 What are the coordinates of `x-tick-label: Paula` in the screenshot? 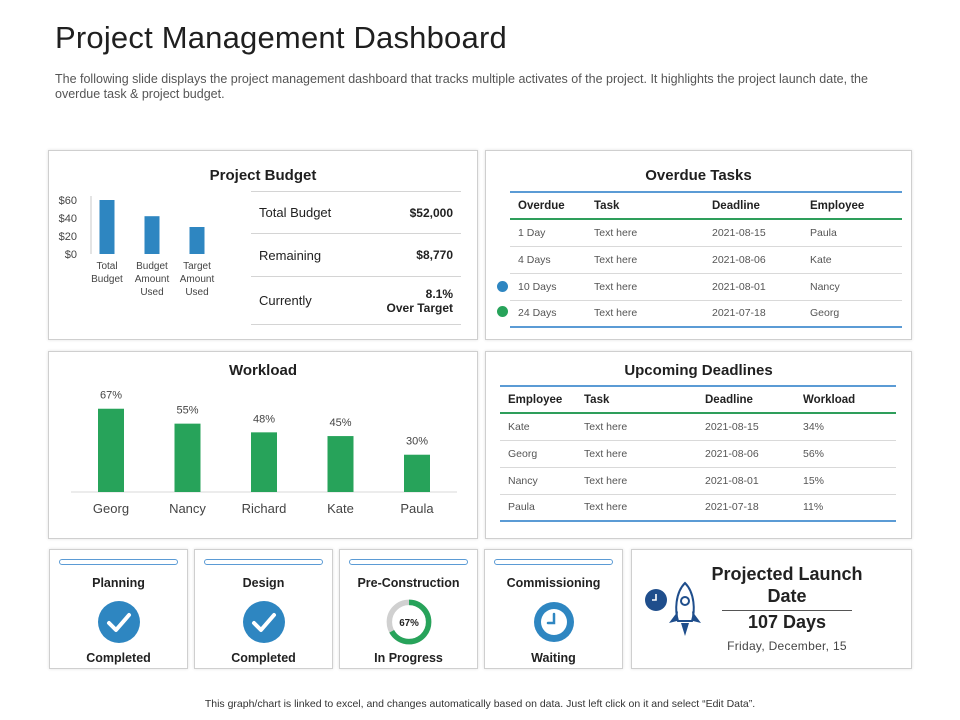 It's located at (417, 508).